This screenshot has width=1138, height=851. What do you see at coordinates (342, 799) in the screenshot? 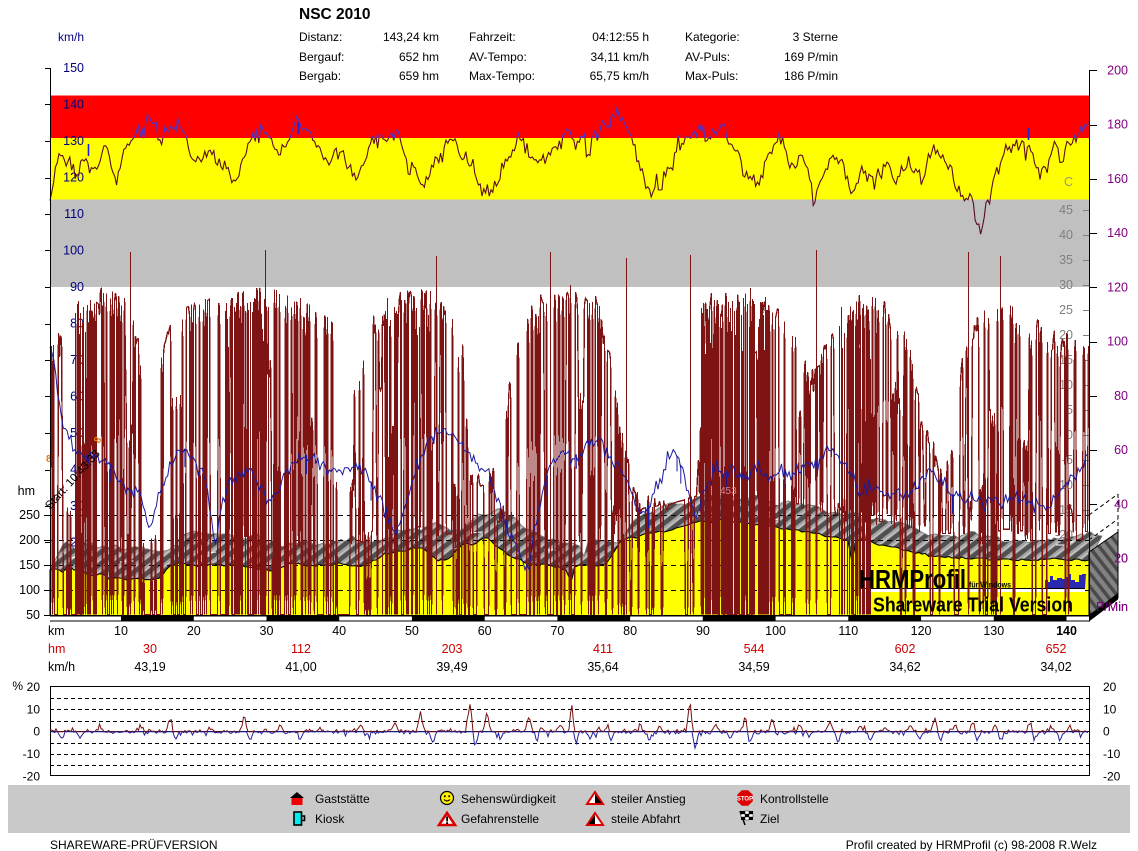
I see `svg-text: Gaststätte` at bounding box center [342, 799].